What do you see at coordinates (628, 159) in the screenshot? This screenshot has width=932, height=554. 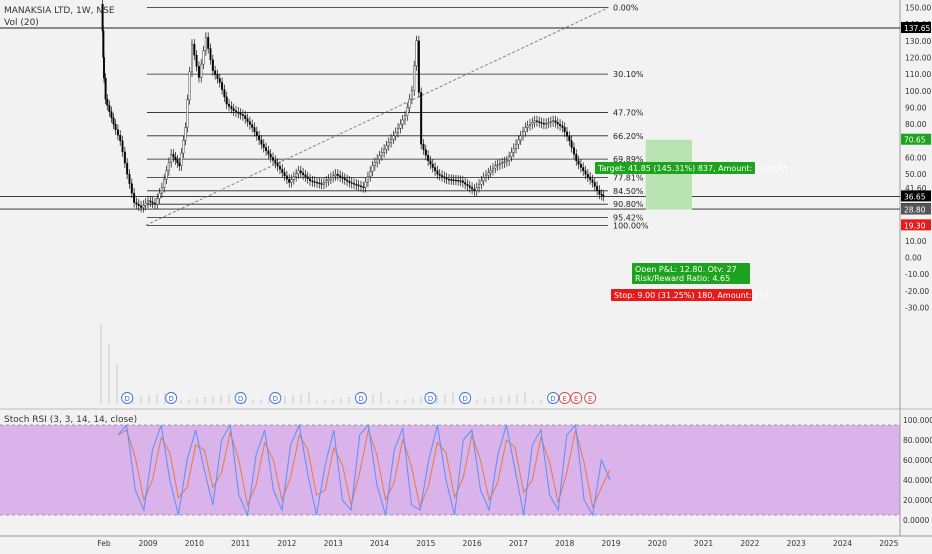 I see `fib-level-label: 69.89%` at bounding box center [628, 159].